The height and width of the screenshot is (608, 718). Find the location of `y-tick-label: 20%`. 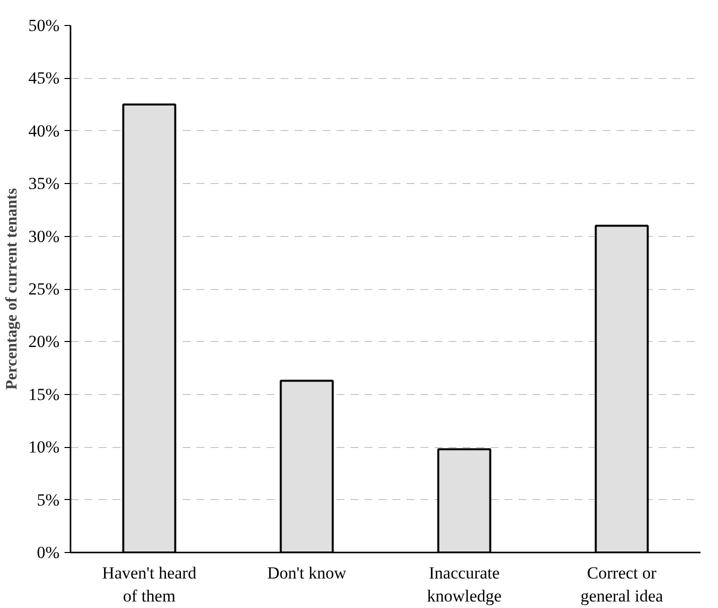

y-tick-label: 20% is located at coordinates (44, 342).